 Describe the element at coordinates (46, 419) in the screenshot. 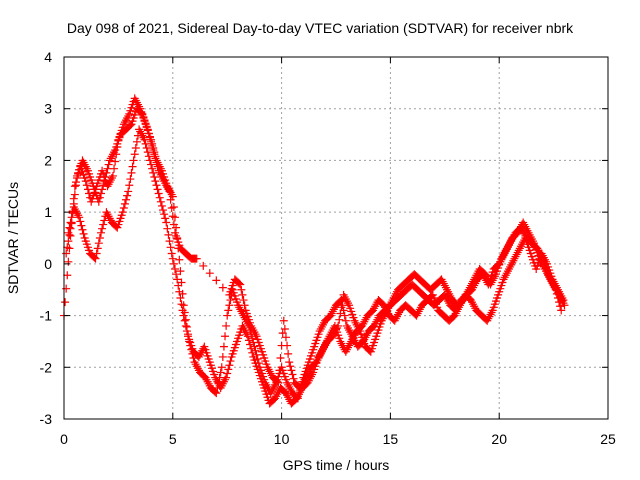

I see `y-tick-label: -3` at that location.